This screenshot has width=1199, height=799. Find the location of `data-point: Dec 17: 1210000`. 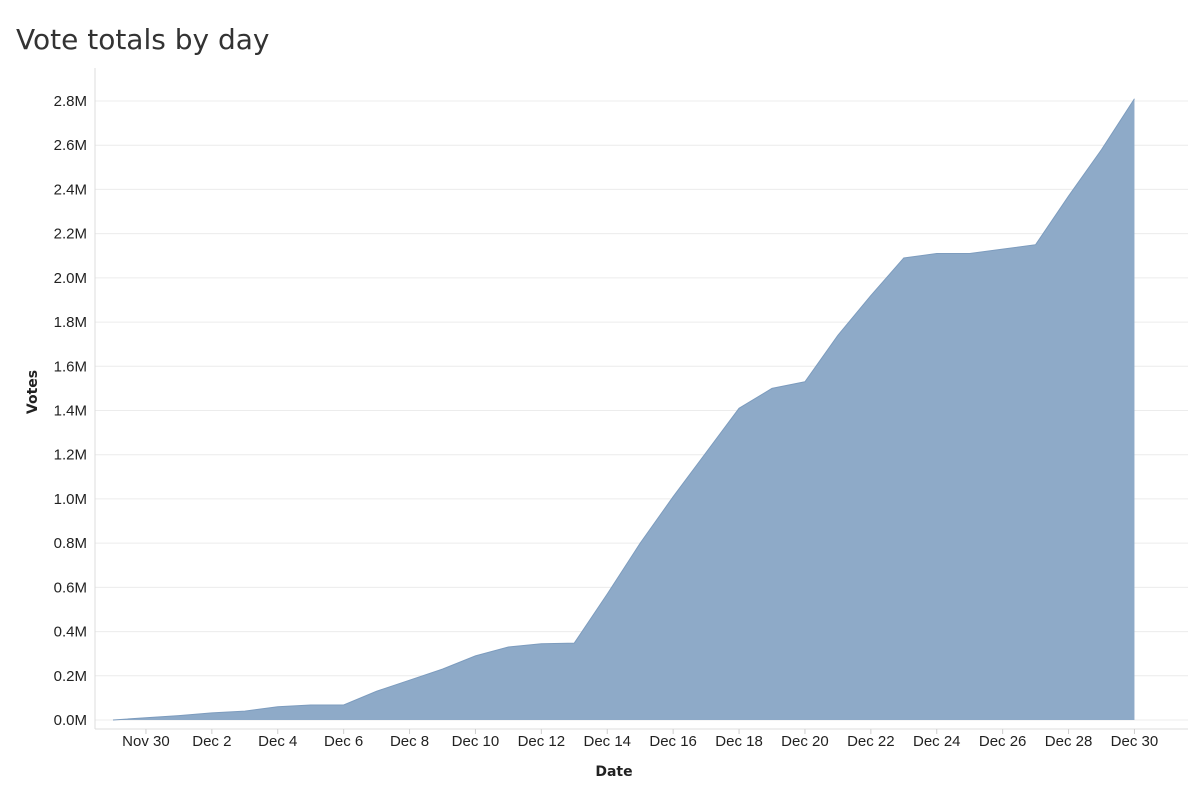

data-point: Dec 17: 1210000 is located at coordinates (706, 453).